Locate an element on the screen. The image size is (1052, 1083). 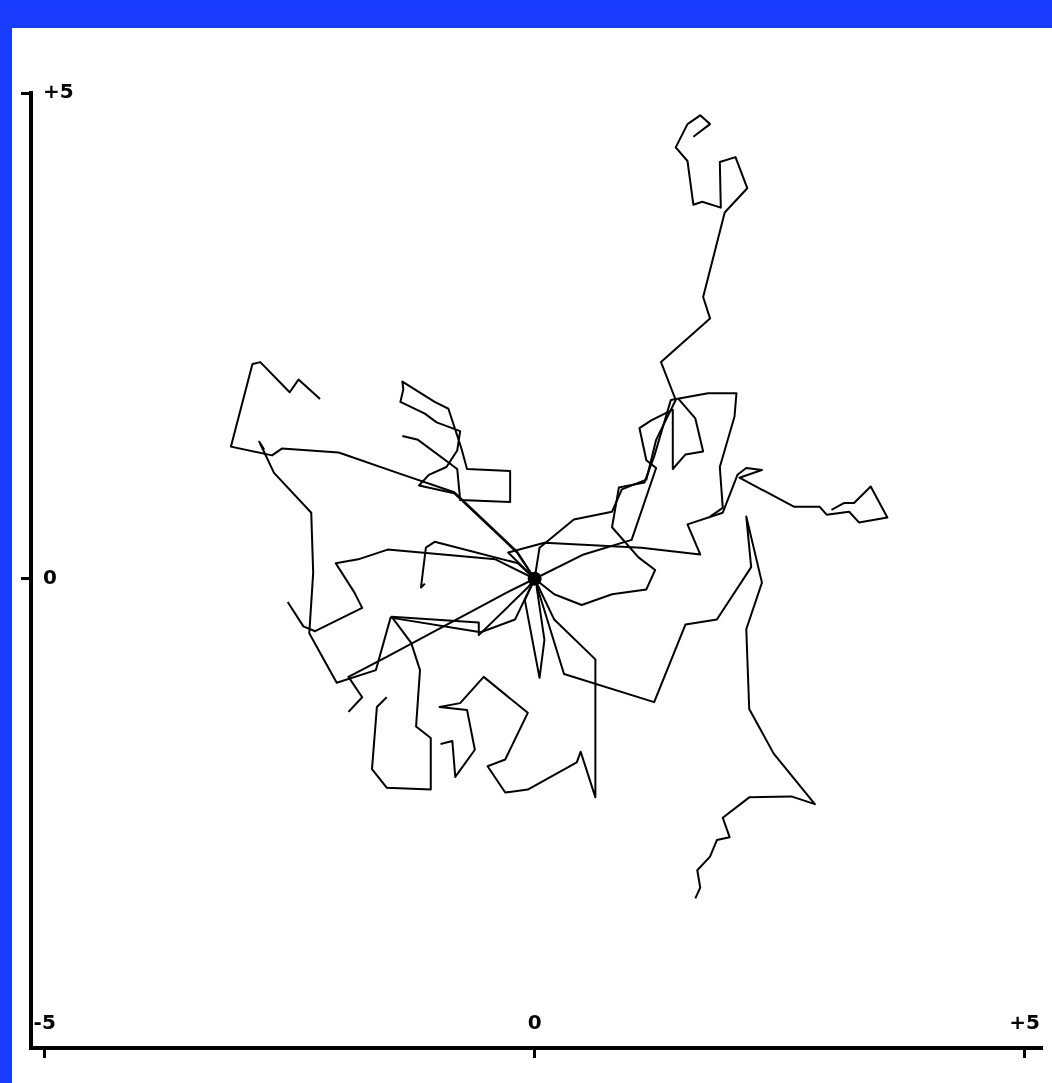
x-tick-label: -5 is located at coordinates (44, 1022).